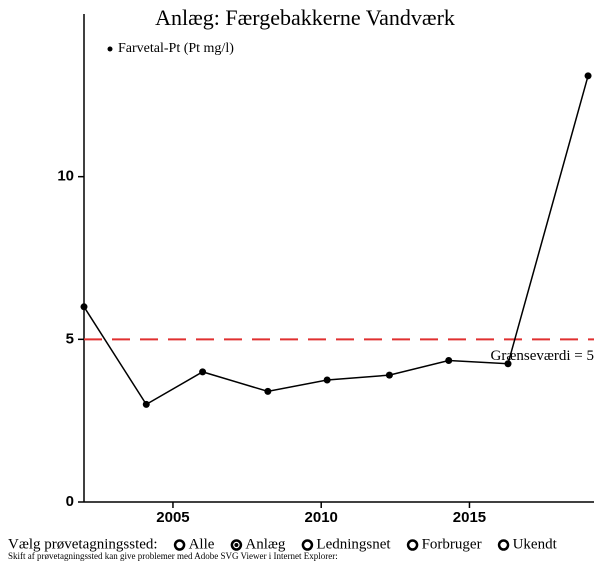 The width and height of the screenshot is (598, 563). What do you see at coordinates (83, 544) in the screenshot?
I see `controls-label: Vælg prøvetagningssted:` at bounding box center [83, 544].